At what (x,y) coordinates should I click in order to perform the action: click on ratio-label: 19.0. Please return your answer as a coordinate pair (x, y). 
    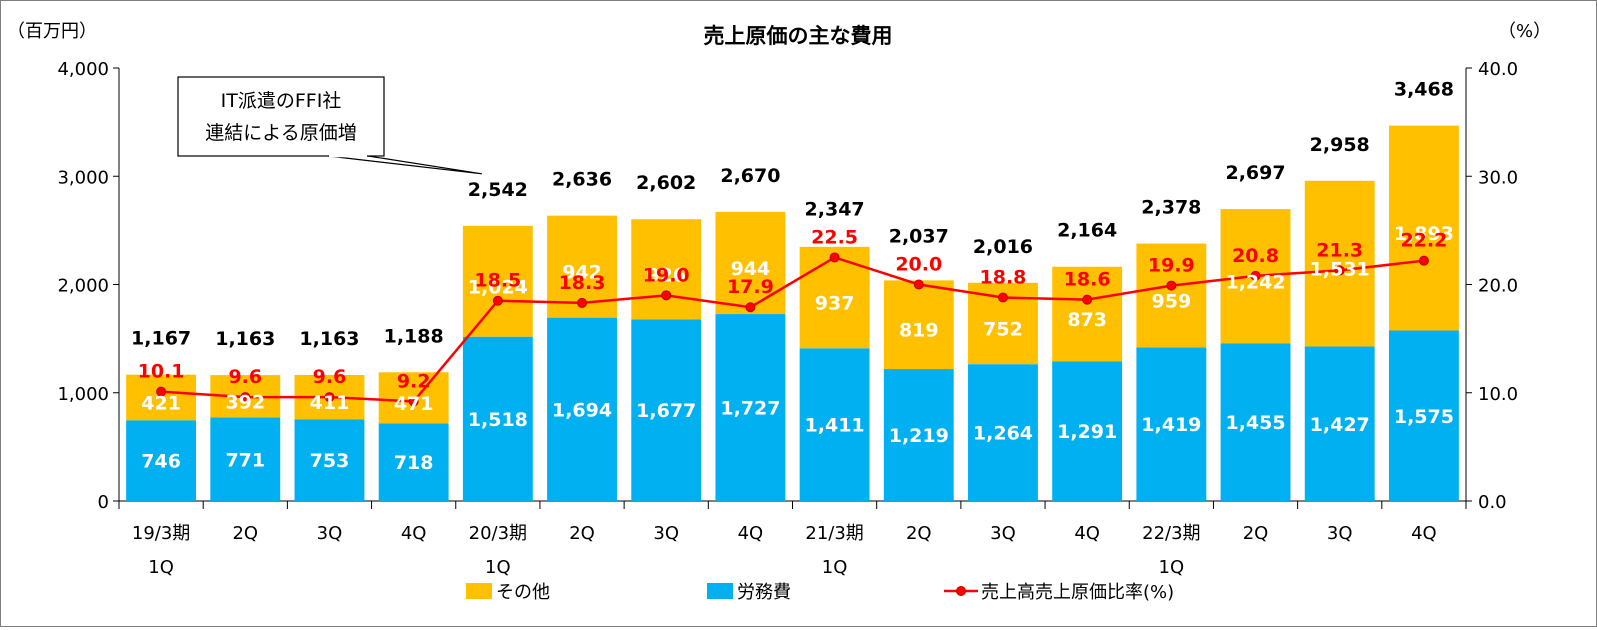
    Looking at the image, I should click on (666, 275).